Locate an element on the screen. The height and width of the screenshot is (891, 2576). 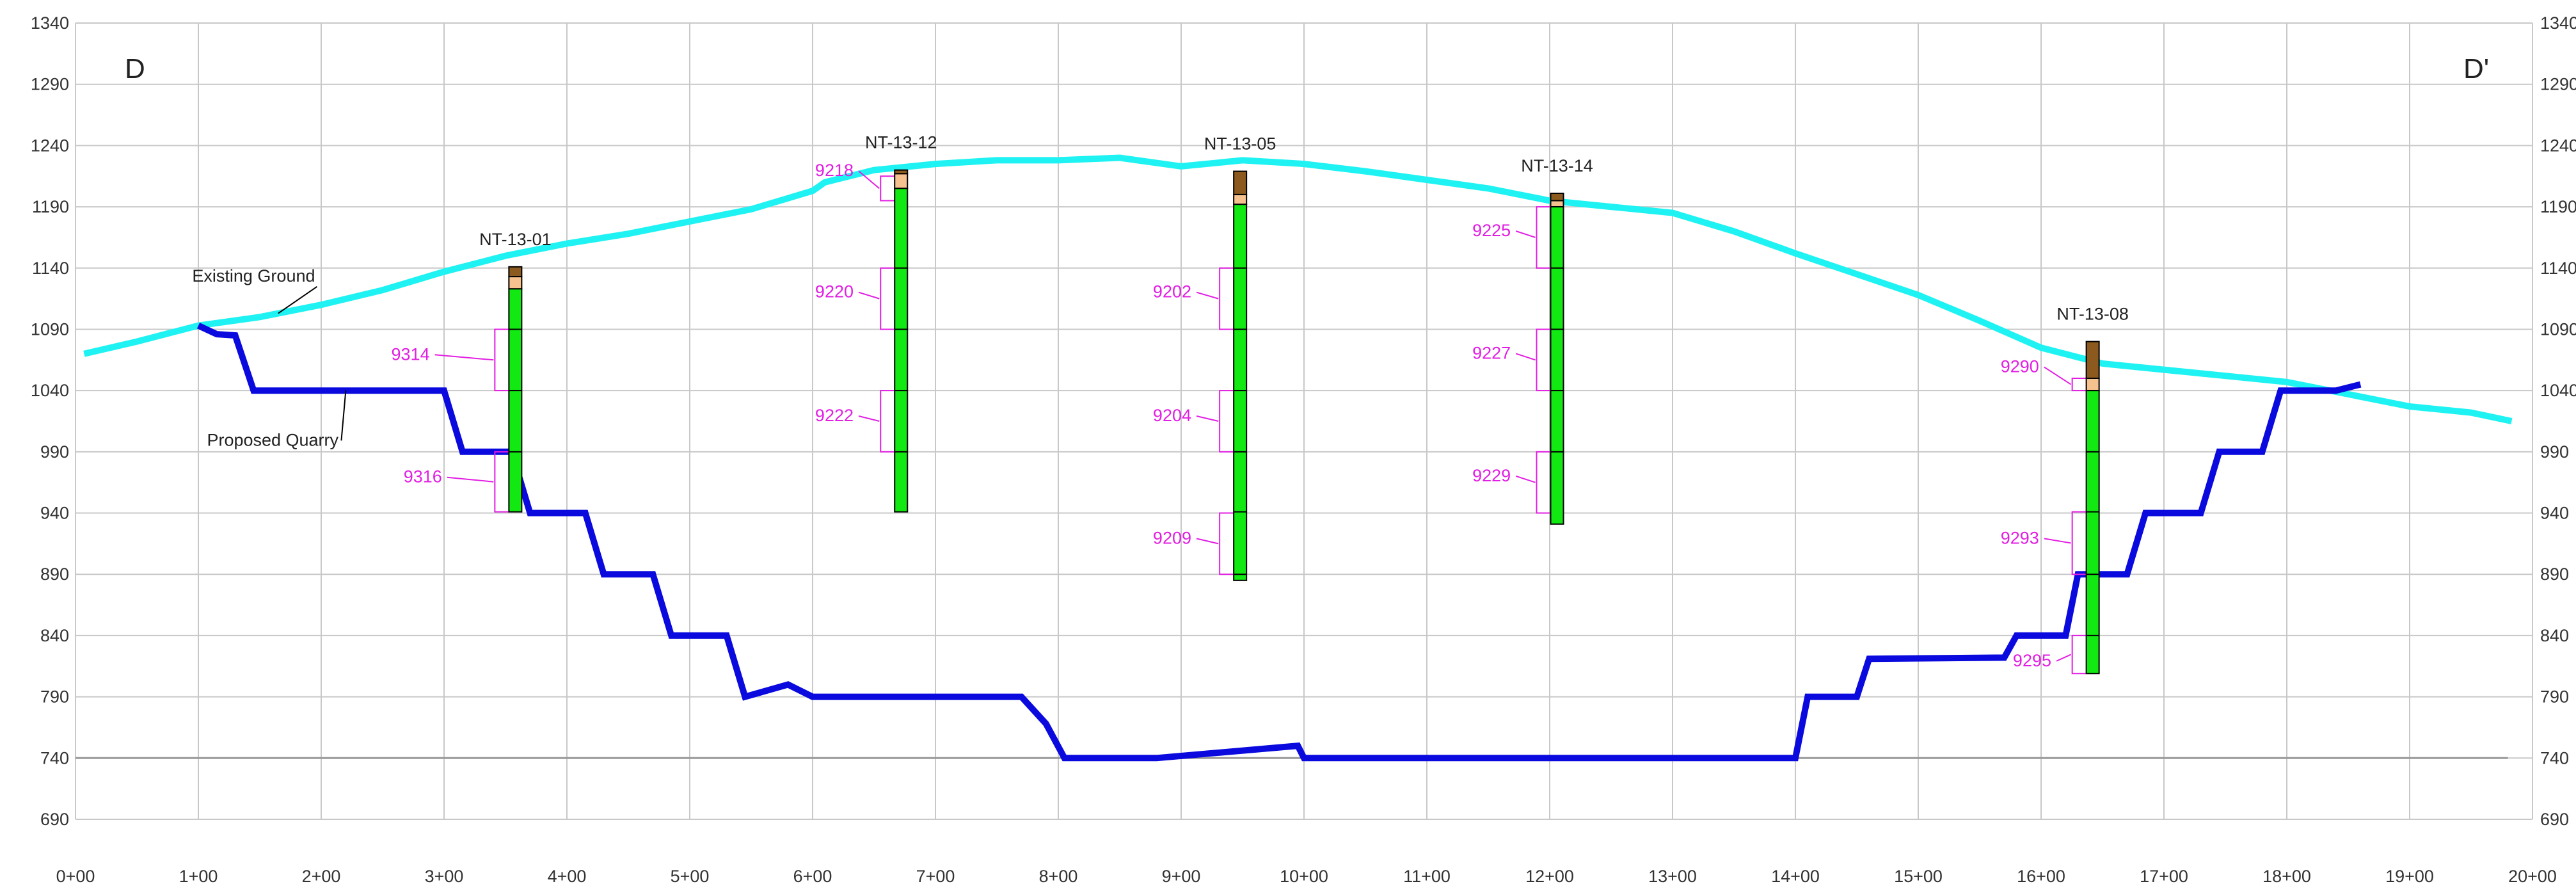
y-tick-label-left: 1040 is located at coordinates (50, 390).